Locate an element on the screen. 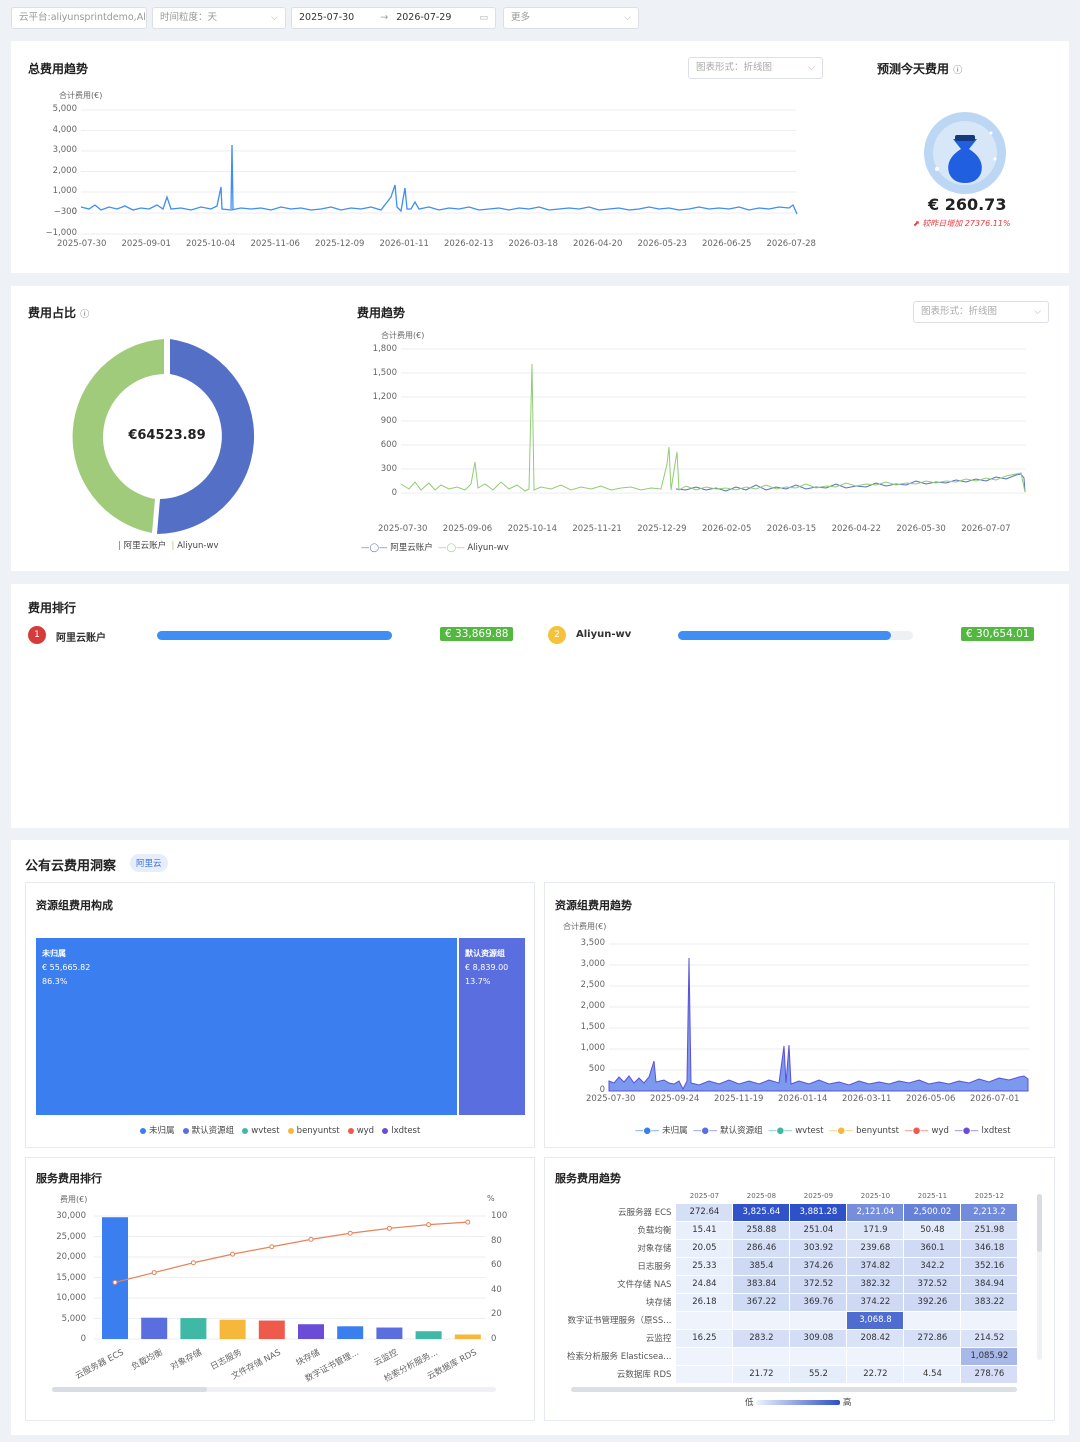 The height and width of the screenshot is (1442, 1080). date-range-picker: 2025-07-30 → 2026-07-29 ▭ is located at coordinates (393, 18).